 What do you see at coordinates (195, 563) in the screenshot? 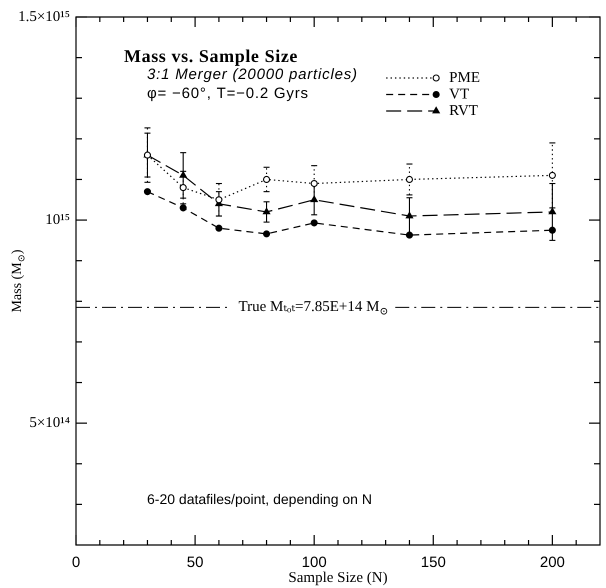
I see `x-tick-label: 50` at bounding box center [195, 563].